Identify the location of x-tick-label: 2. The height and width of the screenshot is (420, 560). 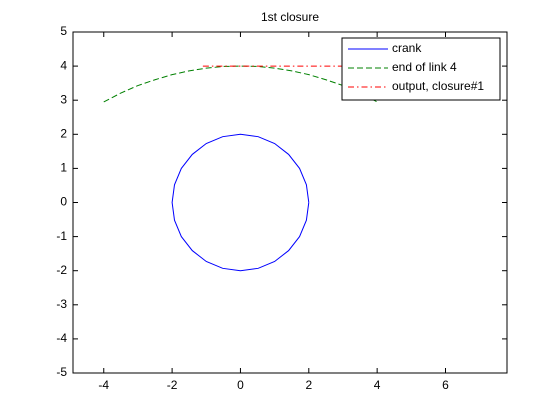
(308, 385).